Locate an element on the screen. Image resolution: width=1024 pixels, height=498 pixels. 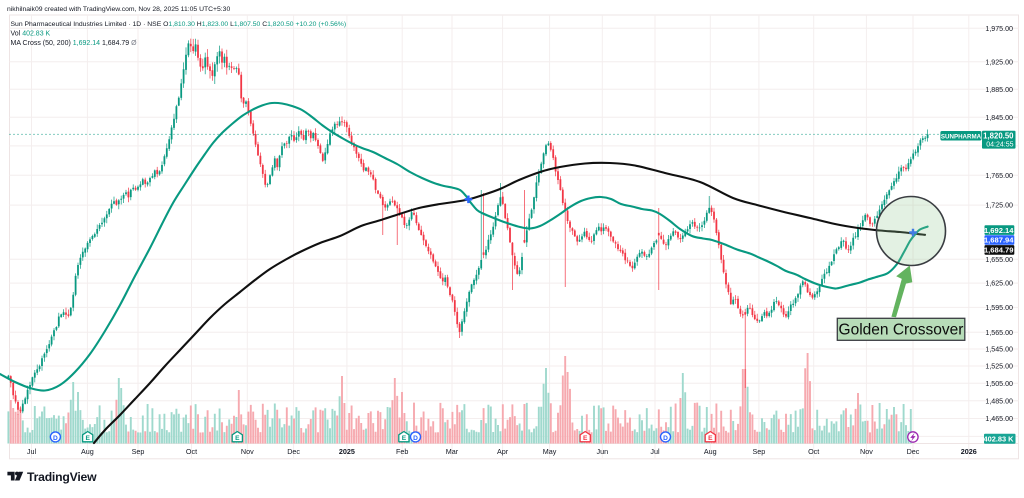
svg-text: 1,925.00 is located at coordinates (999, 62).